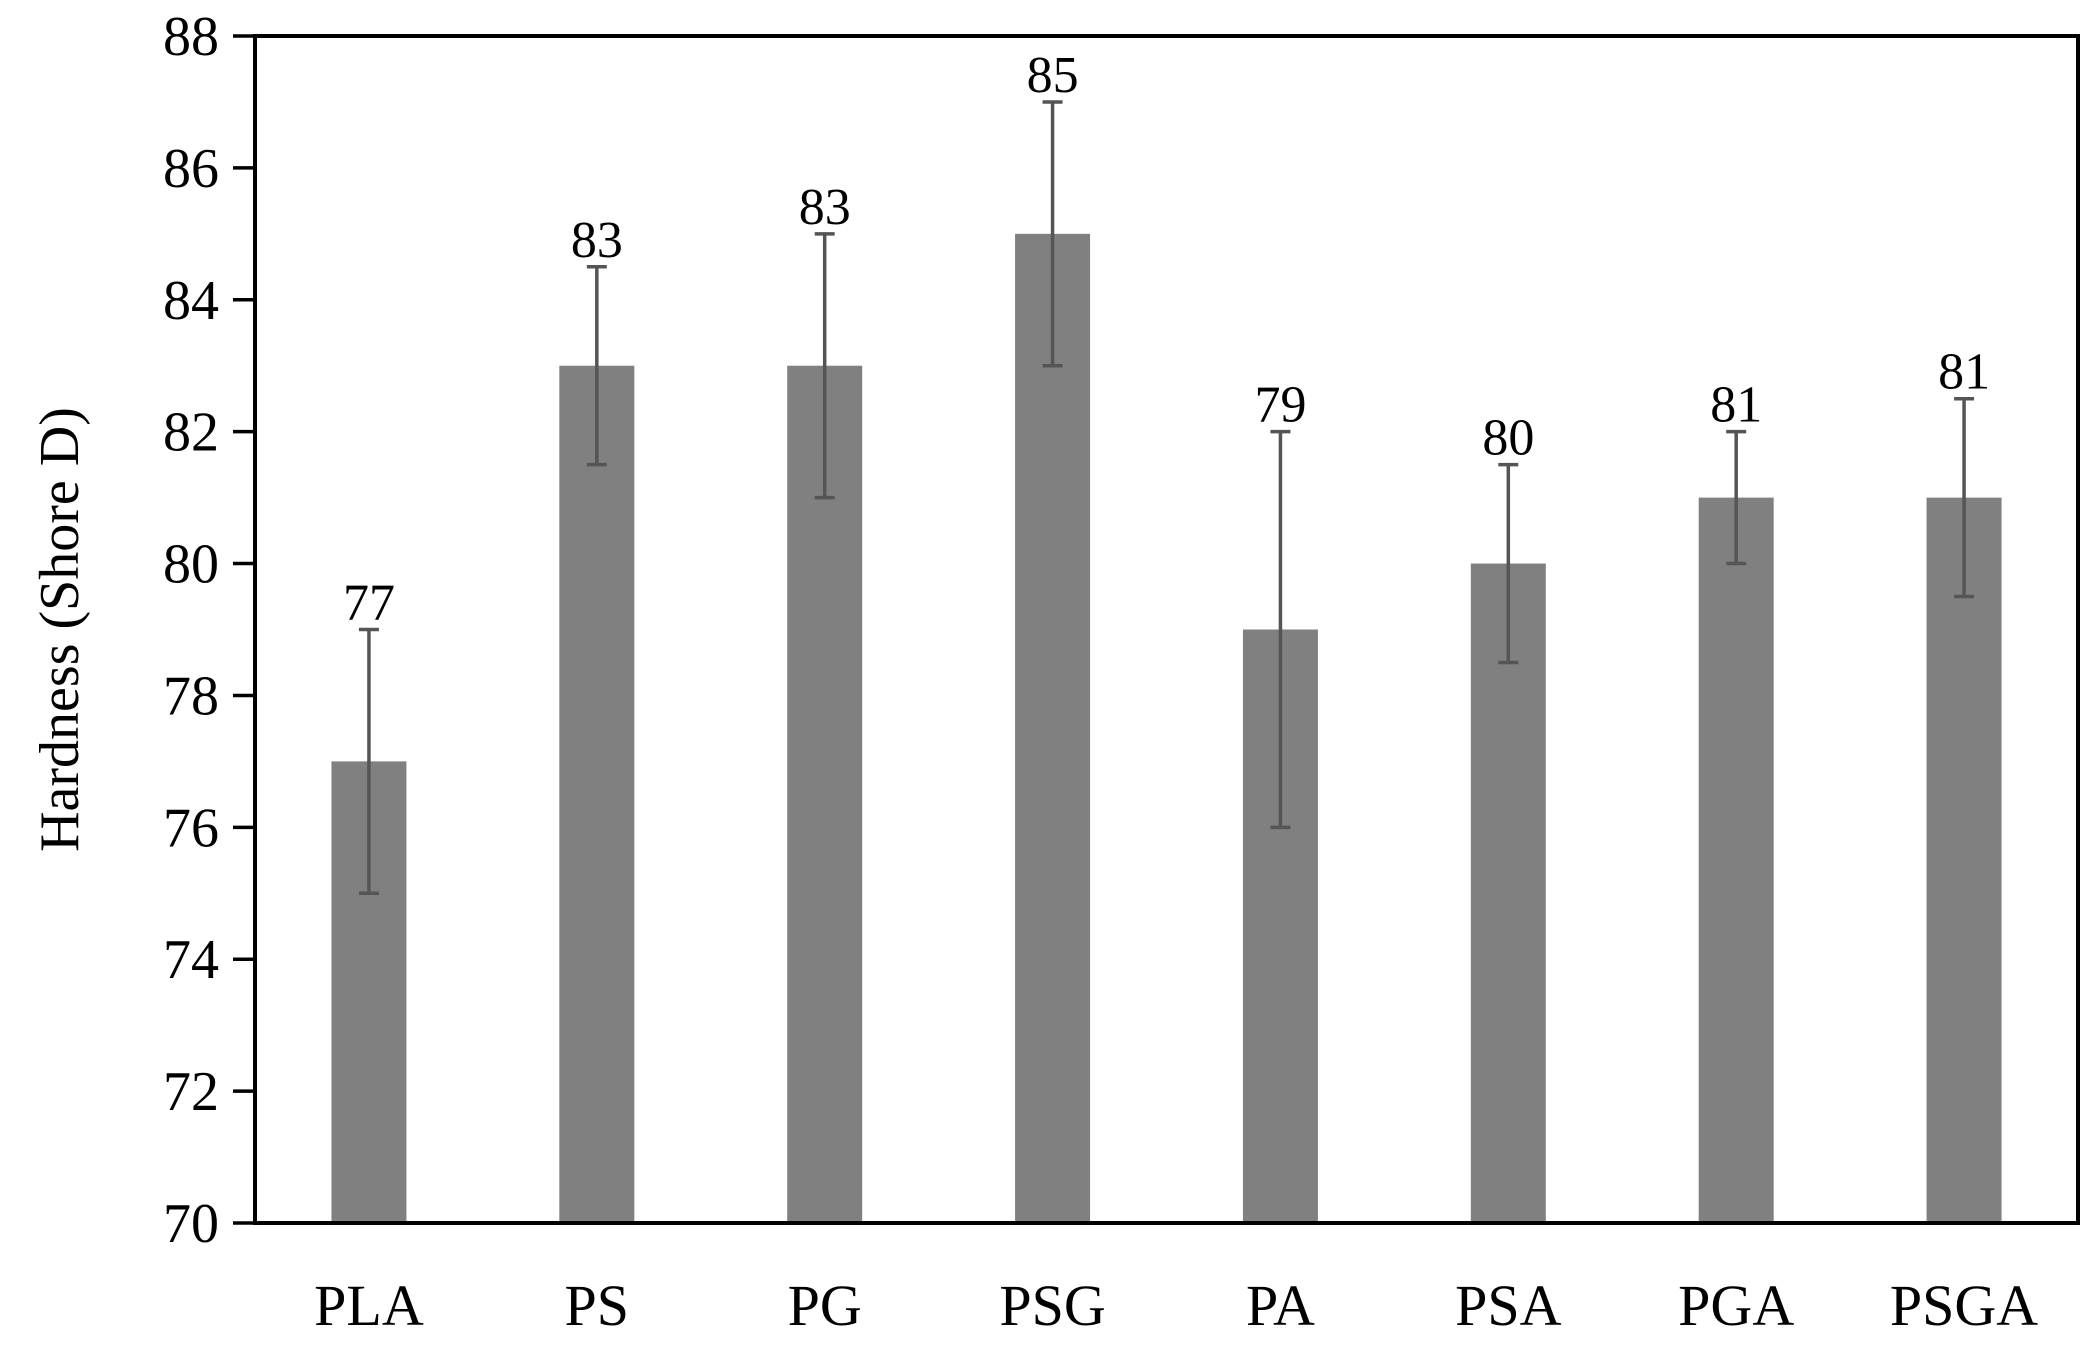 The height and width of the screenshot is (1350, 2095). I want to click on x-tick-label-psa: PSA, so click(1508, 1305).